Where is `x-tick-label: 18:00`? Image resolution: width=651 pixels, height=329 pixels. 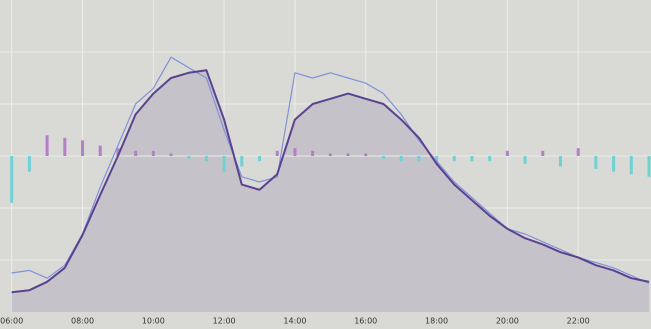
x-tick-label: 18:00 is located at coordinates (436, 321).